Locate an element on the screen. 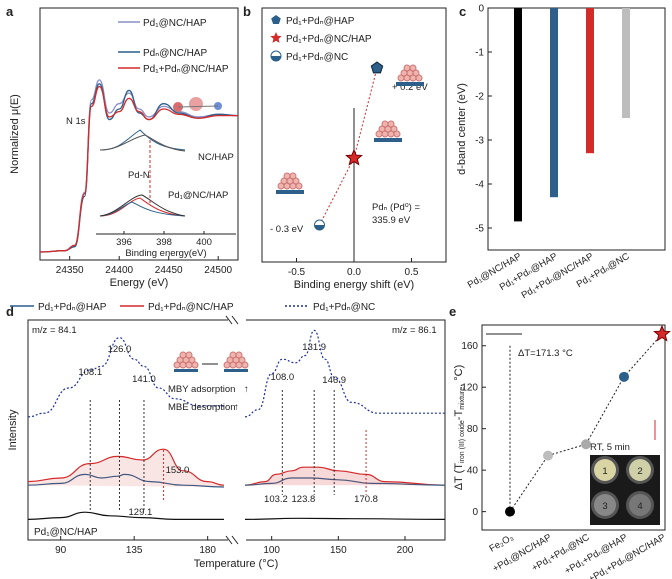  panel-d-area-right is located at coordinates (345, 476).